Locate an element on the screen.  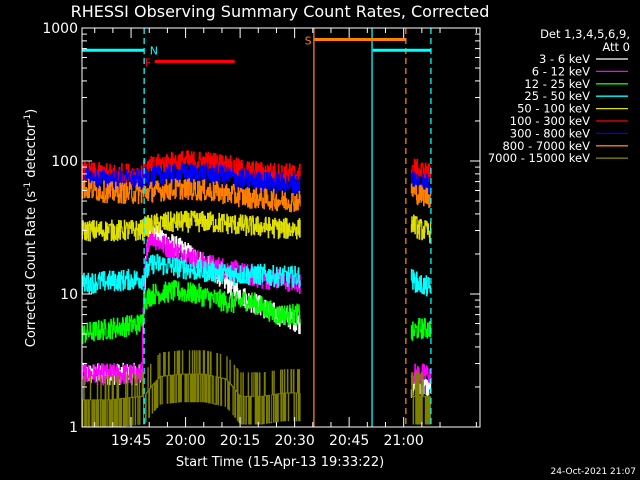
x-tick-label-20:45: 20:45 is located at coordinates (349, 441).